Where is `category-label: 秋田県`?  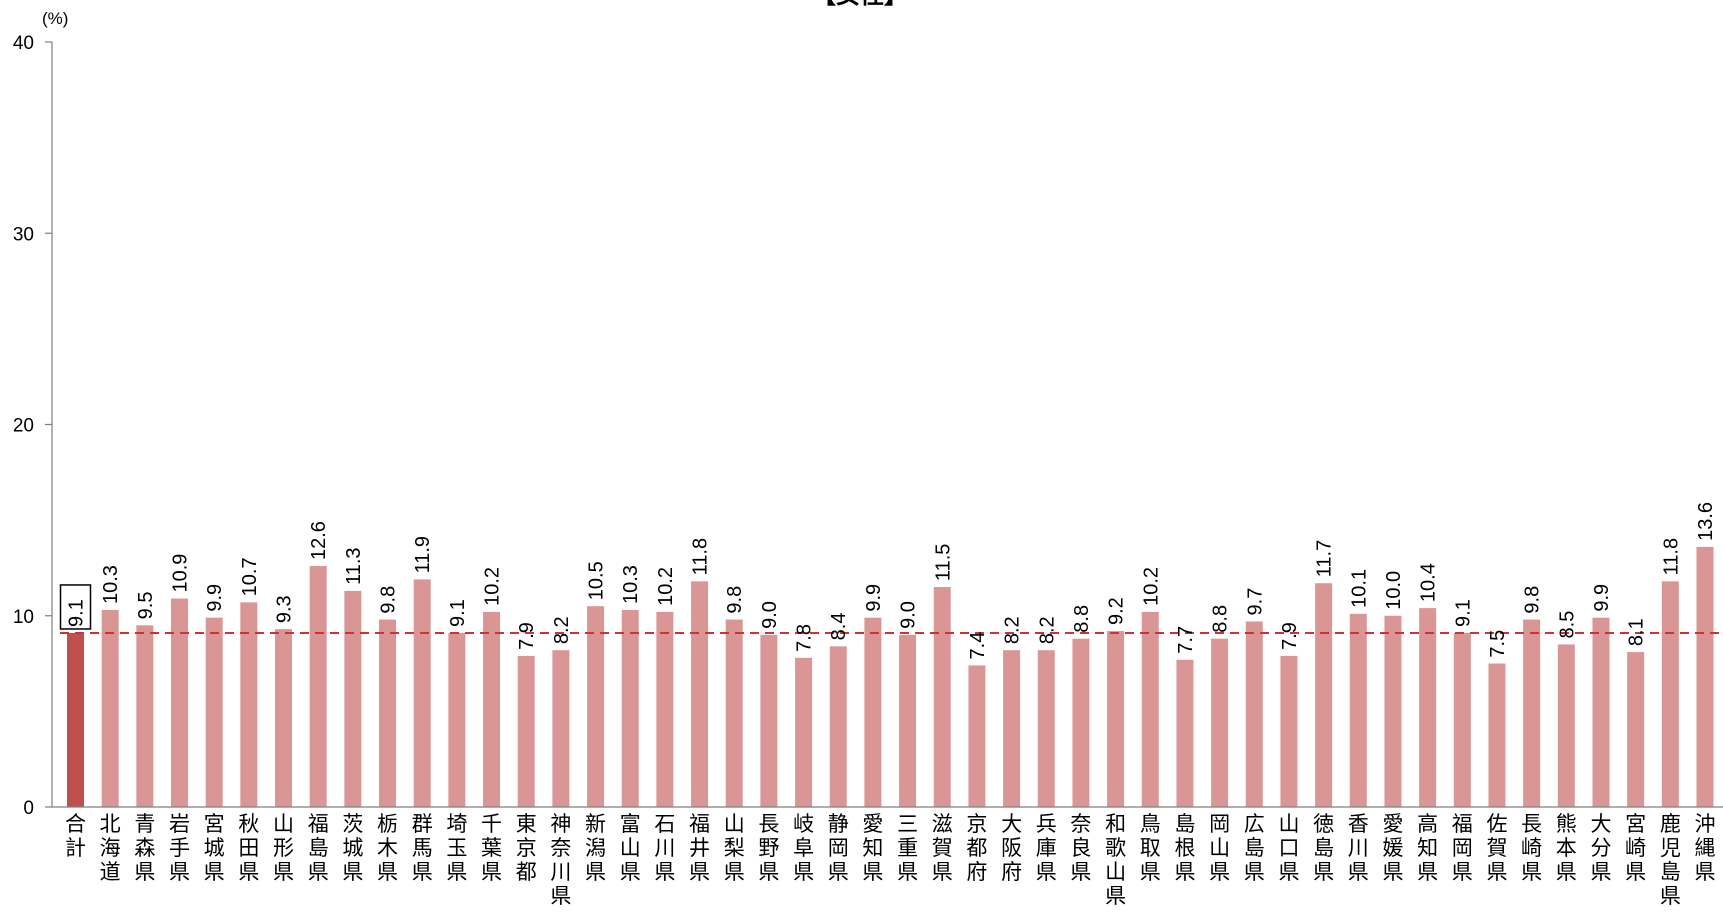 category-label: 秋田県 is located at coordinates (248, 848).